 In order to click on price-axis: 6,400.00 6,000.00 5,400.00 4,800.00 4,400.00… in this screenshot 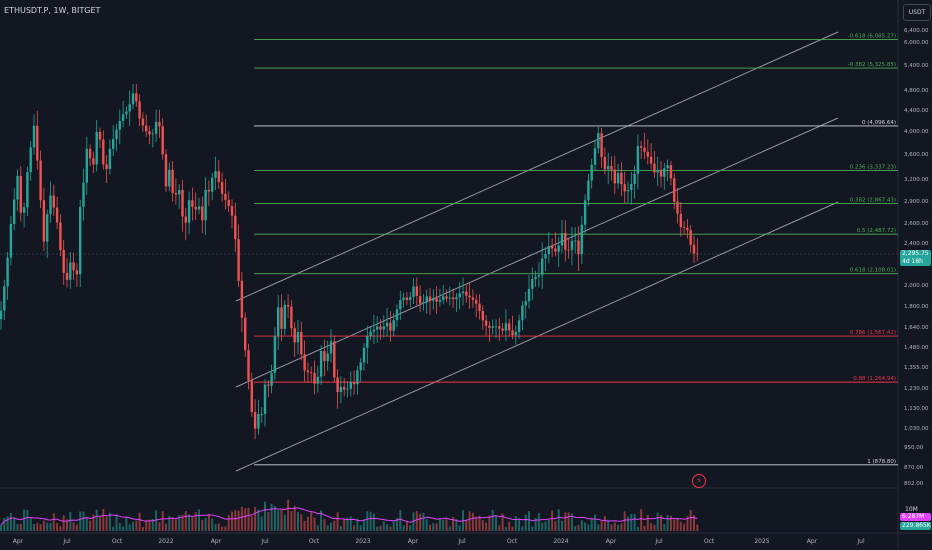, I will do `click(916, 257)`.